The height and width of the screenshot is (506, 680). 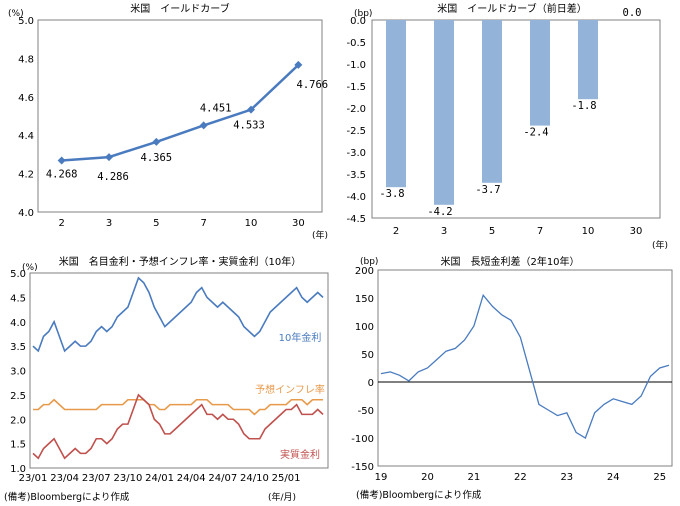 I want to click on yield-curve-x-tick: 7, so click(x=203, y=223).